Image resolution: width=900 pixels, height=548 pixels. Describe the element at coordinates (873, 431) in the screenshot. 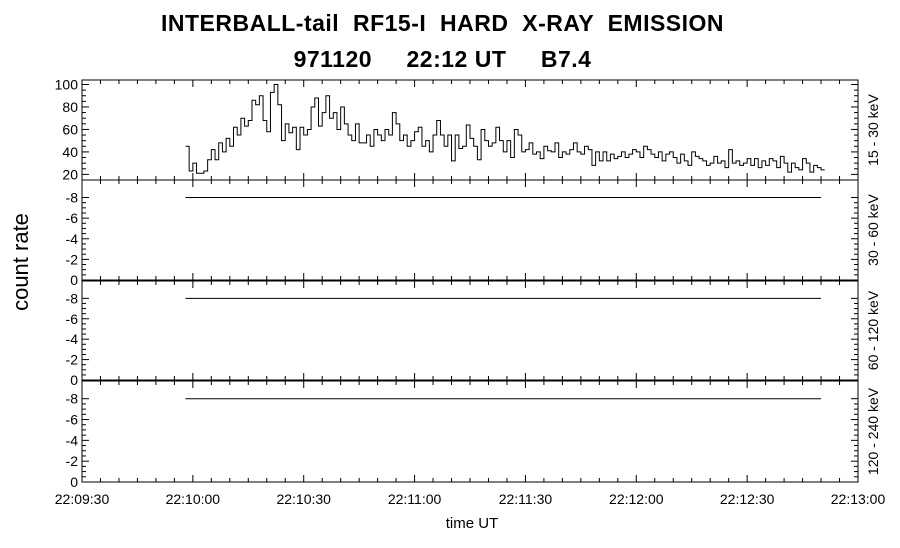

I see `panel-energy-label: 120 - 240 keV` at that location.